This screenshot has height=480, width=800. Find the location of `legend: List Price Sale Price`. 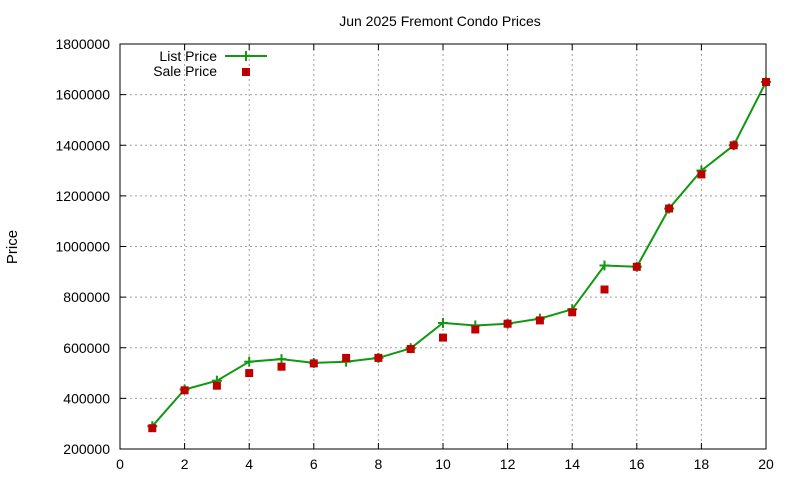

legend: List Price Sale Price is located at coordinates (210, 63).